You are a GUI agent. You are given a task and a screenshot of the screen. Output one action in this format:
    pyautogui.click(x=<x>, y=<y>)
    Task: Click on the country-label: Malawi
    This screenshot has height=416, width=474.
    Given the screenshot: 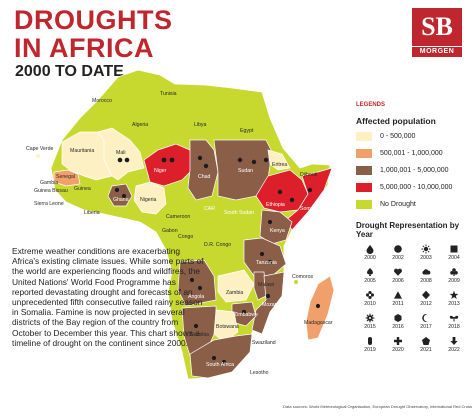 What is the action you would take?
    pyautogui.click(x=266, y=285)
    